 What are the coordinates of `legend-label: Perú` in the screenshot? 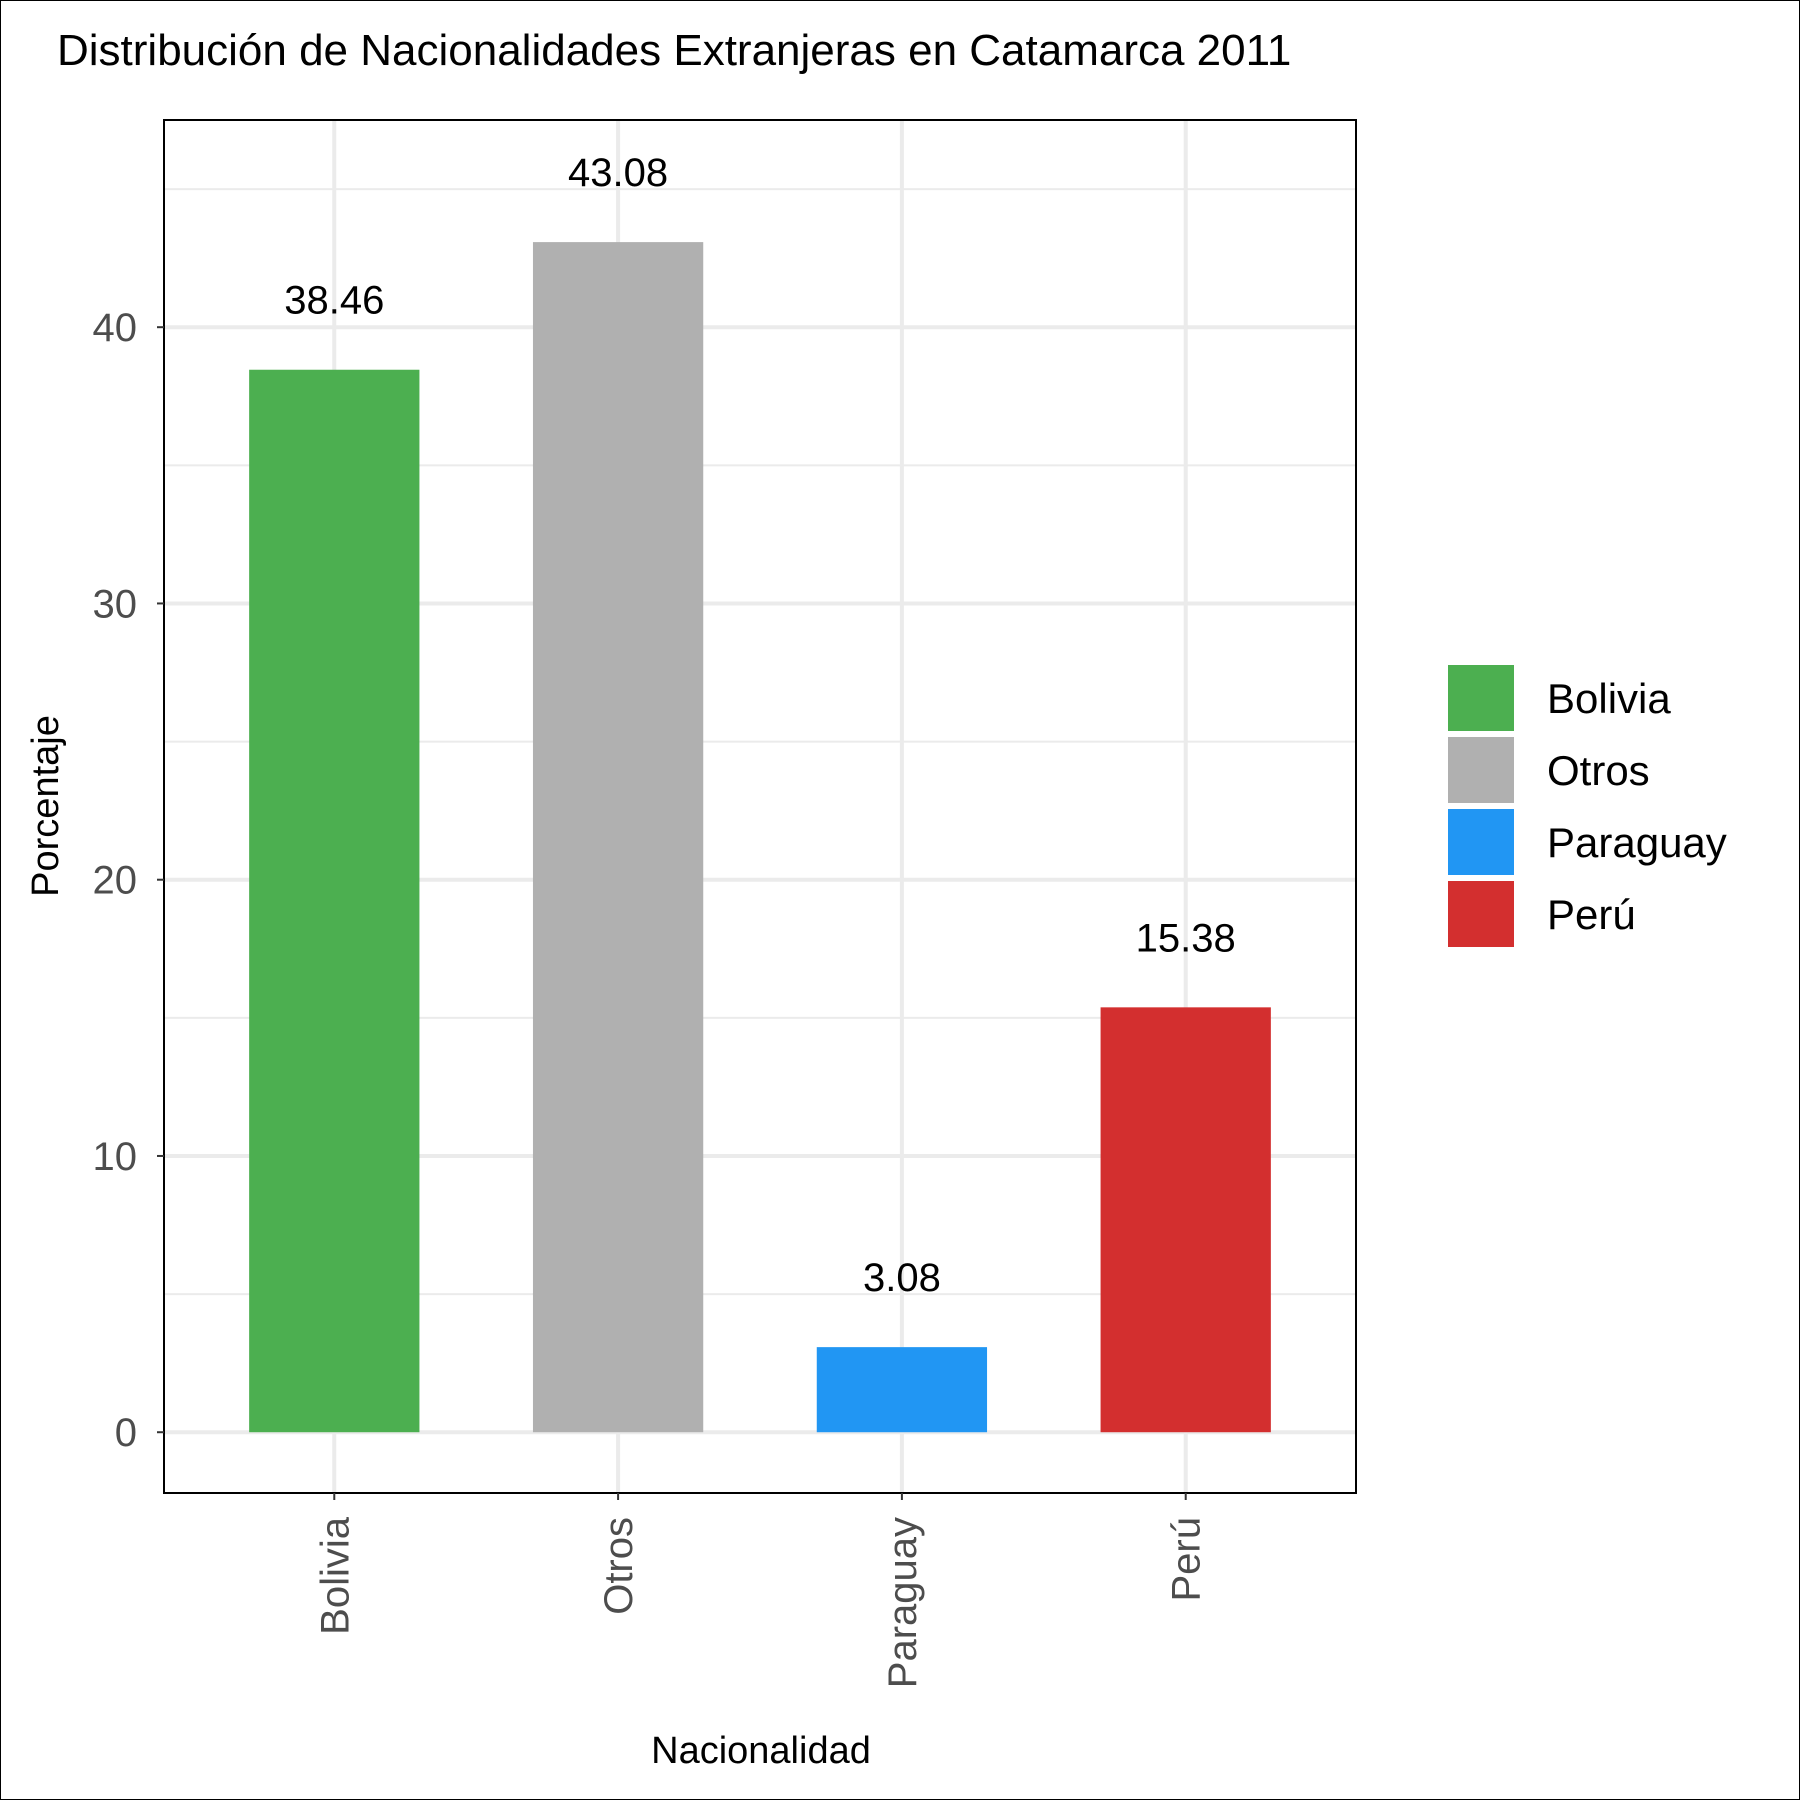 It's located at (1591, 914).